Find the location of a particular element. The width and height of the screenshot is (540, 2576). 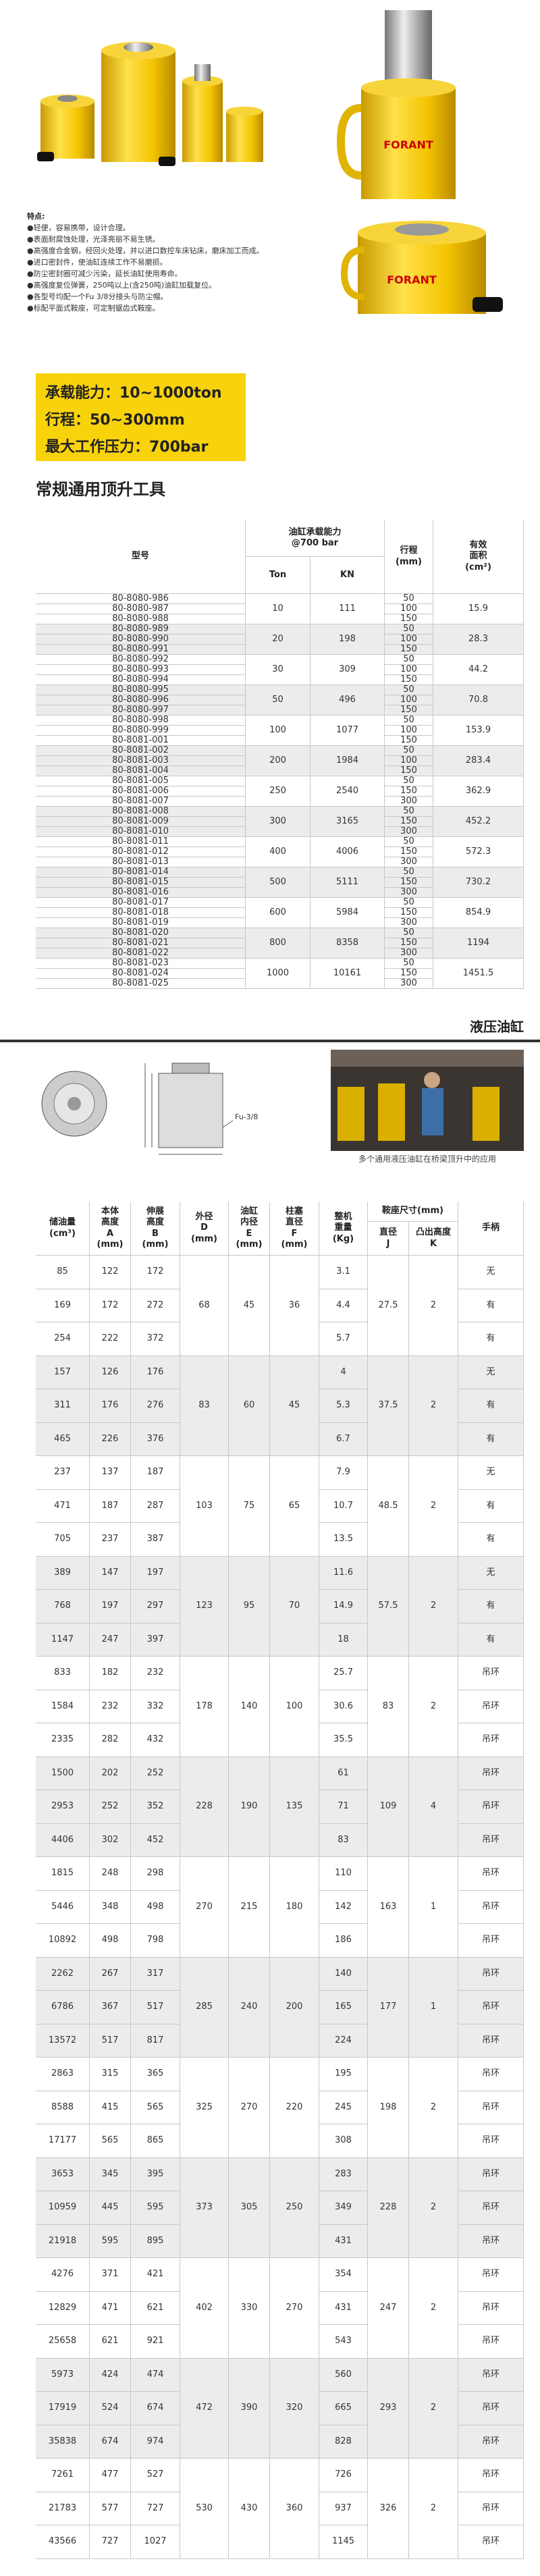

weight-cell-text: 13.5 is located at coordinates (343, 1540).